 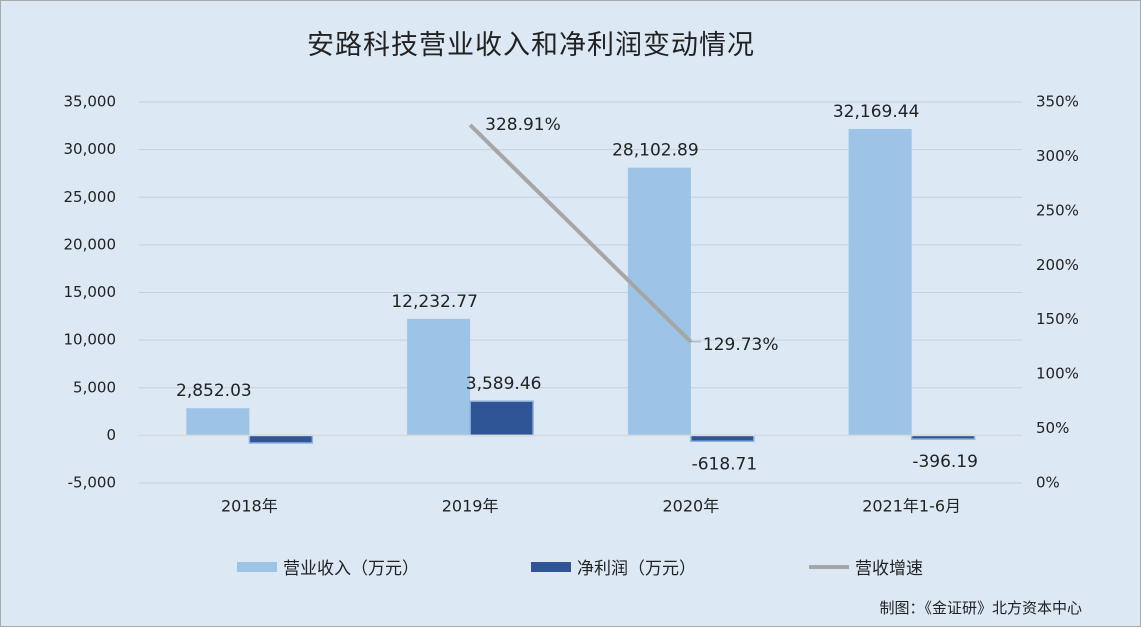 I want to click on legend-item-net-profit: 净利润（万元）, so click(x=613, y=566).